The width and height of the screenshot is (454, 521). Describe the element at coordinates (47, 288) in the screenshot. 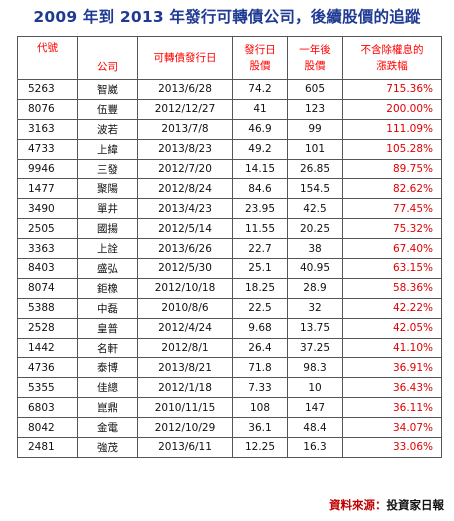

I see `cell-code: 8074` at that location.